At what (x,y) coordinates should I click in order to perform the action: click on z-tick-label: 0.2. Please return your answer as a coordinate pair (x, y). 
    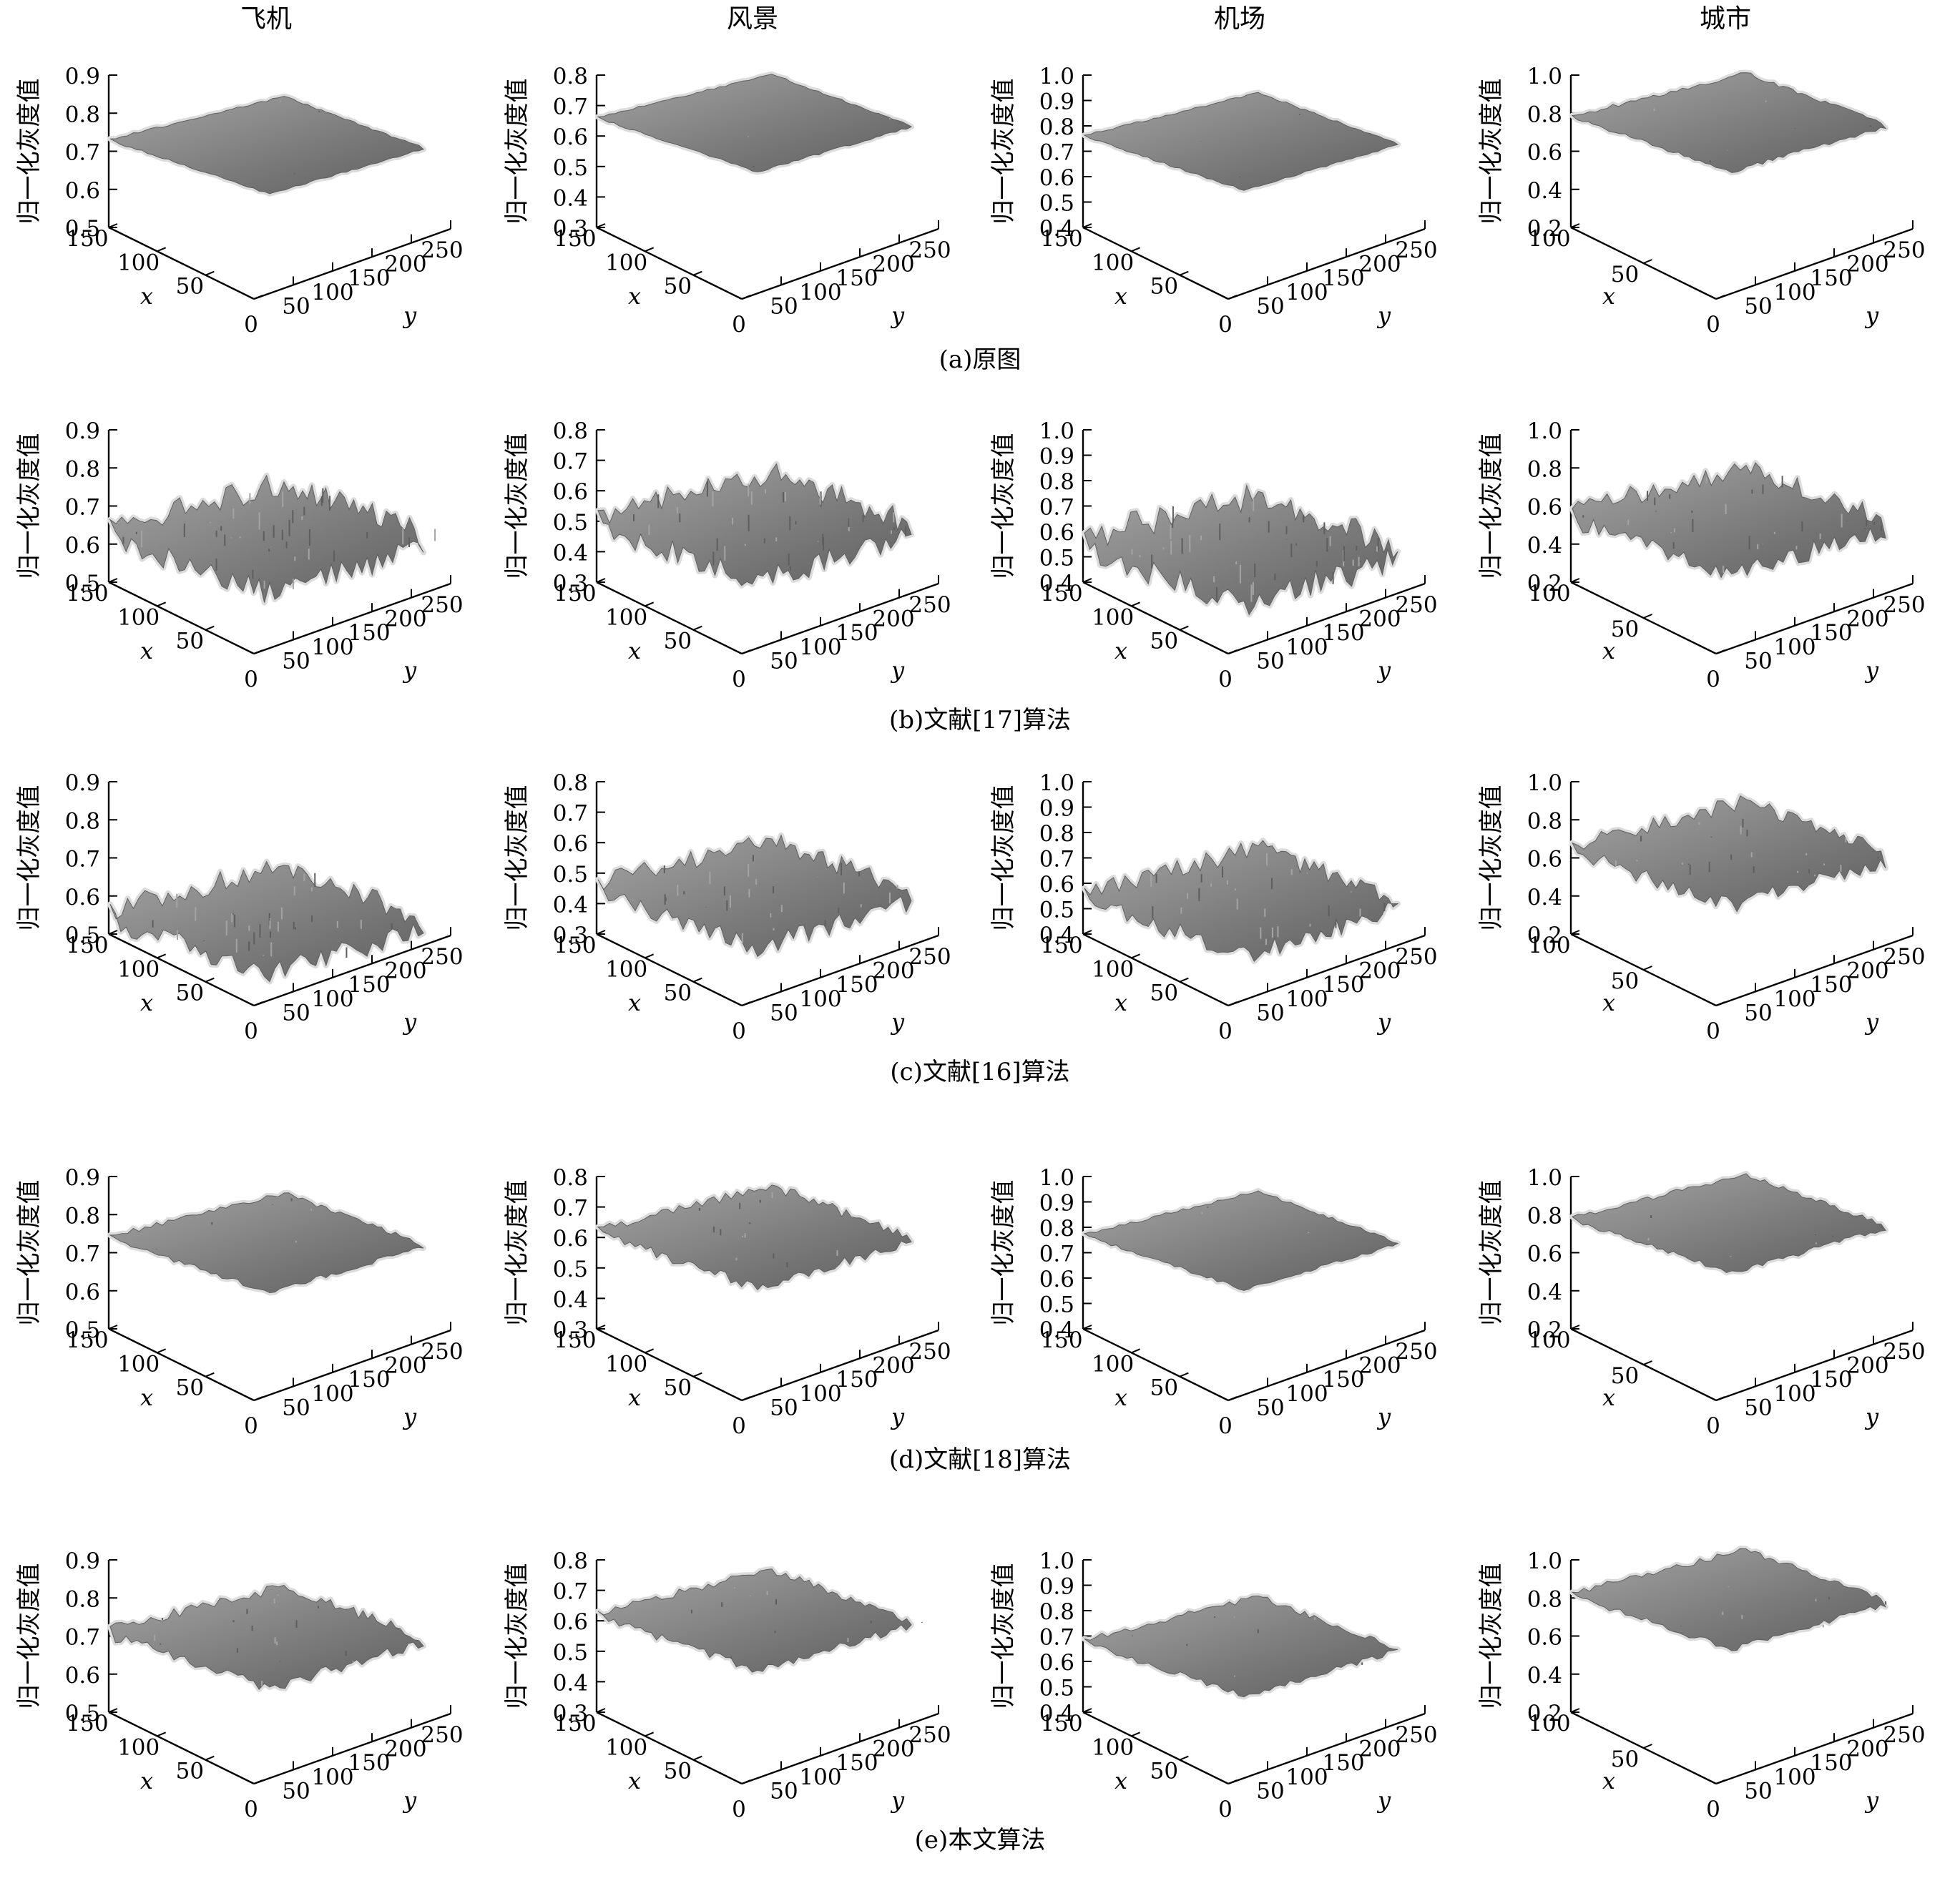
    Looking at the image, I should click on (1545, 229).